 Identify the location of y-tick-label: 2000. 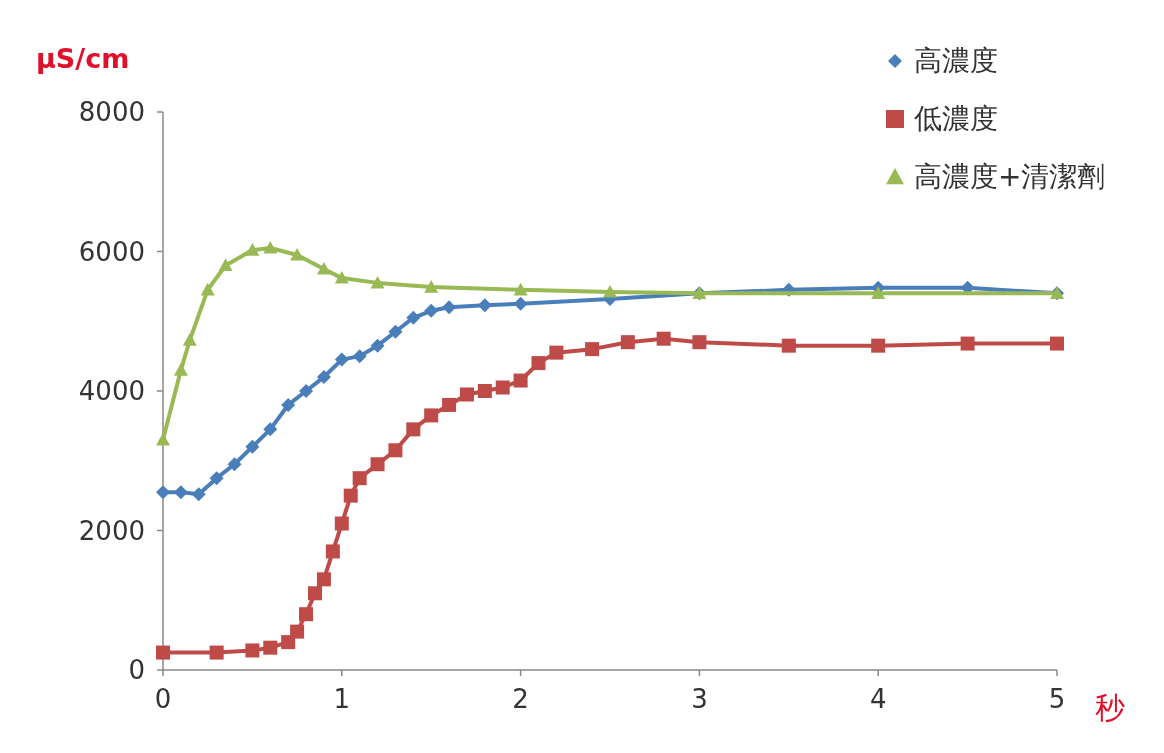
(111, 530).